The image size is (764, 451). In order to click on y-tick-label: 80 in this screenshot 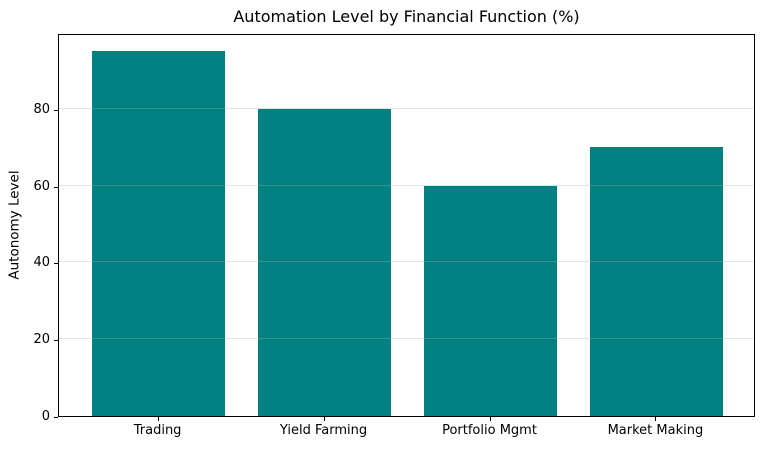, I will do `click(41, 109)`.